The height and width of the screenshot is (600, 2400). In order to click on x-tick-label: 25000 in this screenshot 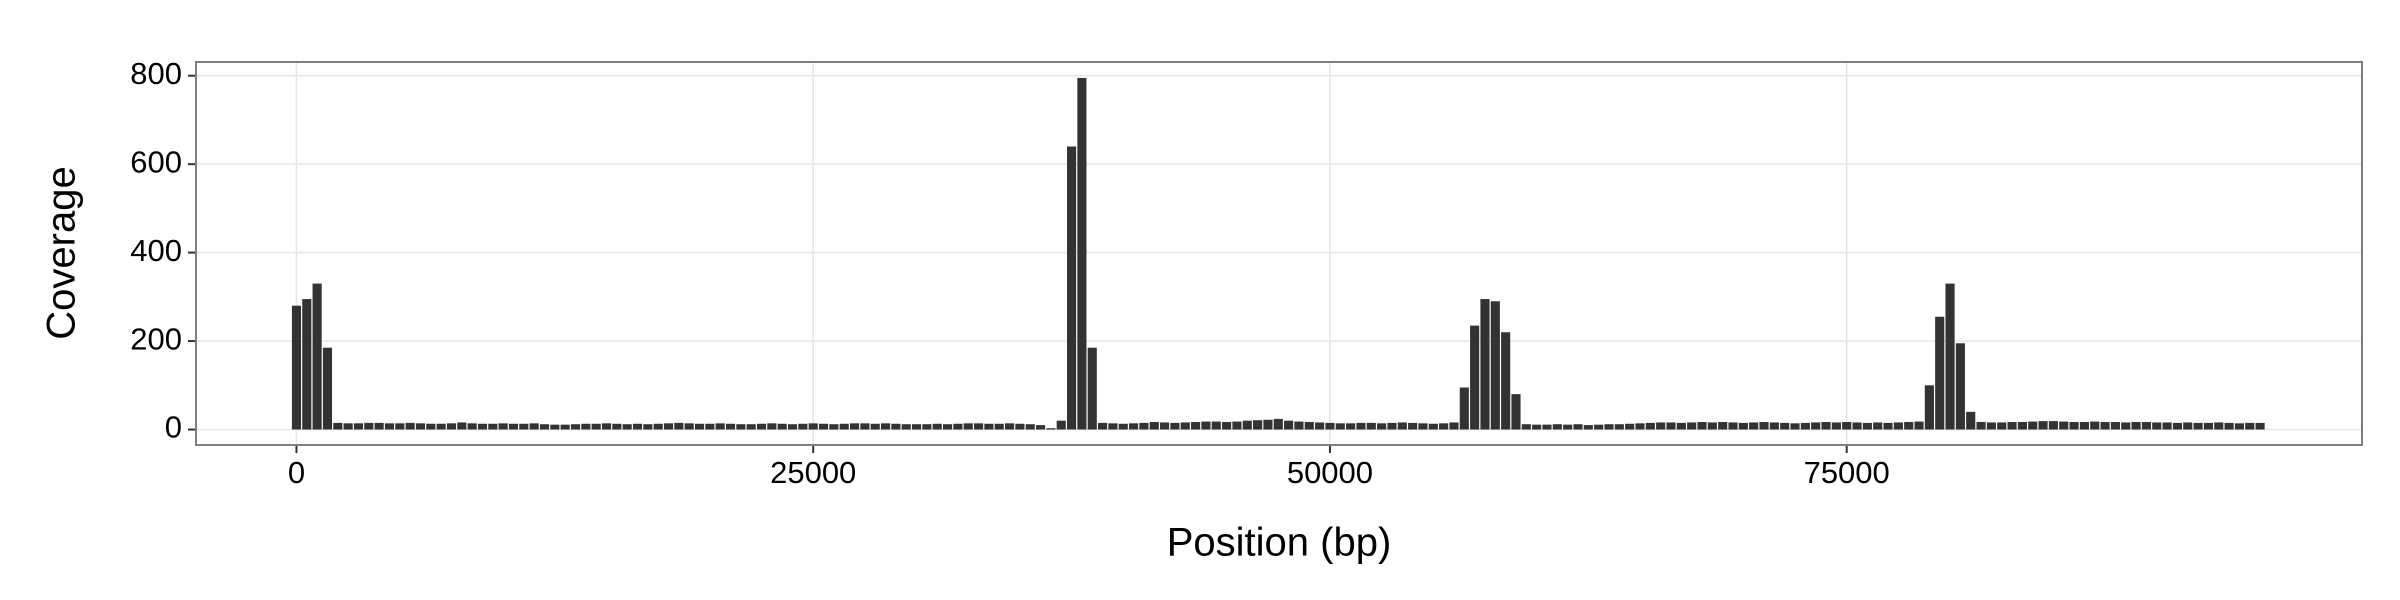, I will do `click(813, 472)`.